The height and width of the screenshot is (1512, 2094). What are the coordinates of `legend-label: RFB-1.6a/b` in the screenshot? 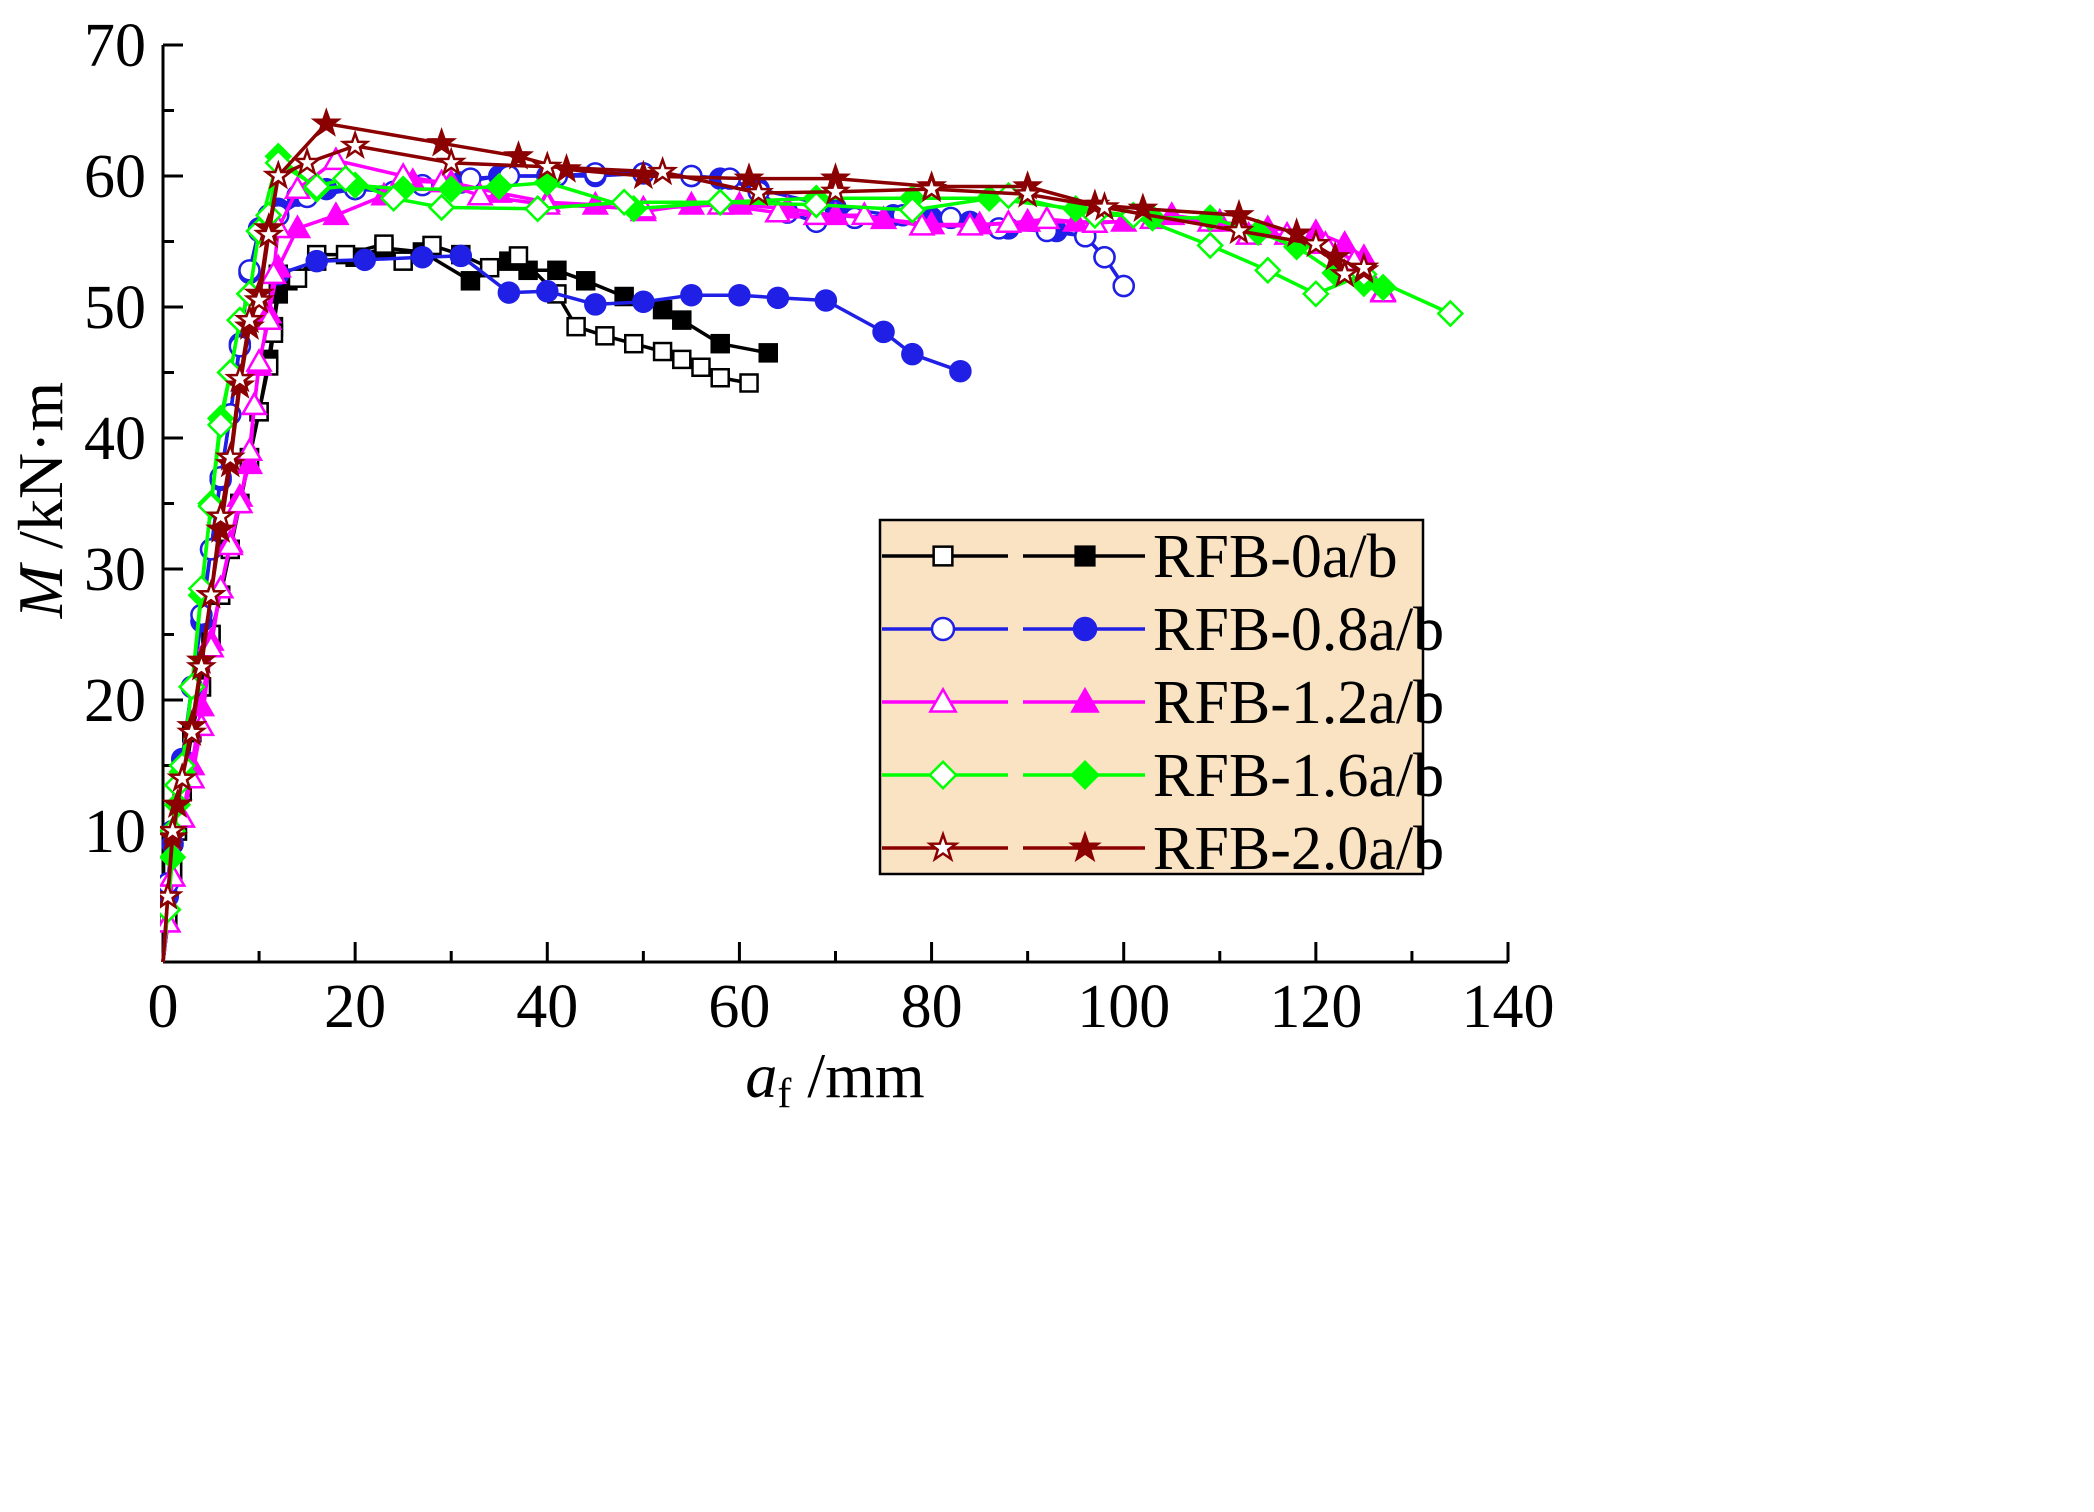 It's located at (1298, 776).